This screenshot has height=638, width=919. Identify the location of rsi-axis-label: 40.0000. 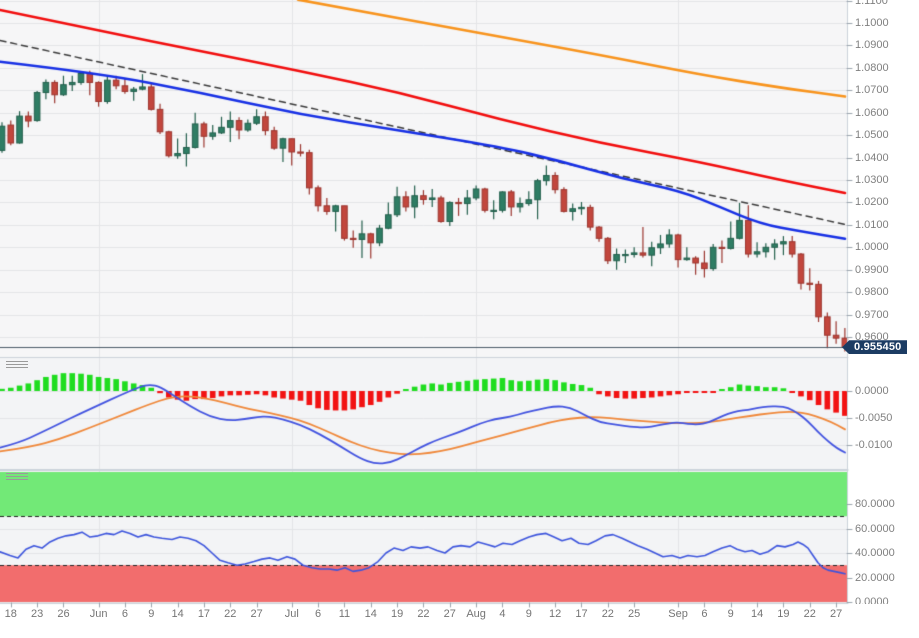
(875, 553).